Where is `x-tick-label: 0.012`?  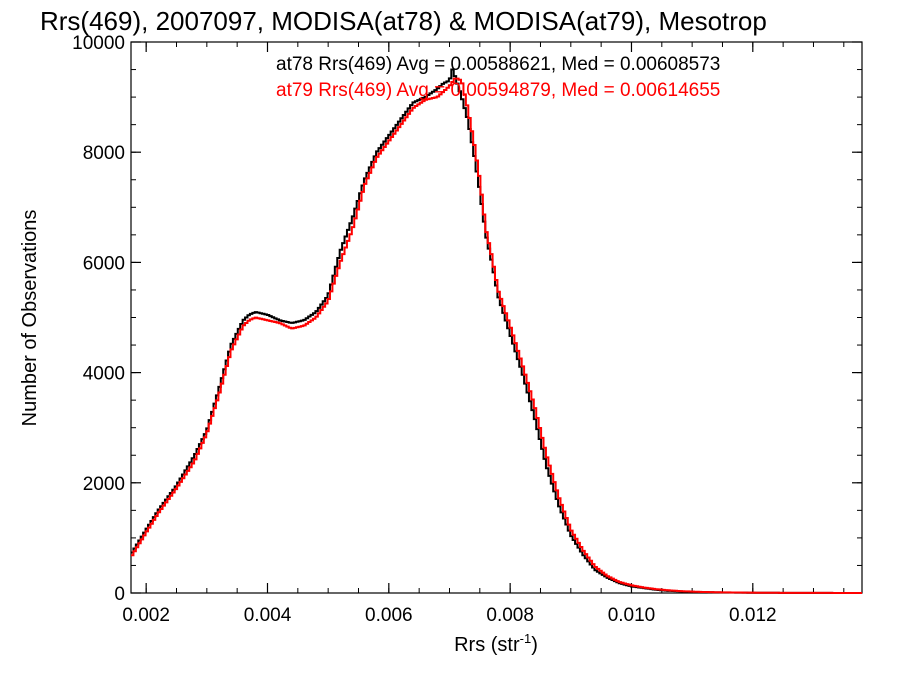
x-tick-label: 0.012 is located at coordinates (753, 615).